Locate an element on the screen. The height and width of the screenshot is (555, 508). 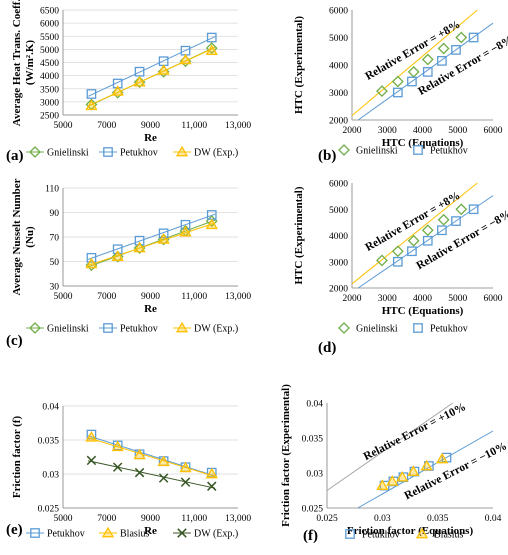
y-tick-label: 4000 is located at coordinates (338, 67).